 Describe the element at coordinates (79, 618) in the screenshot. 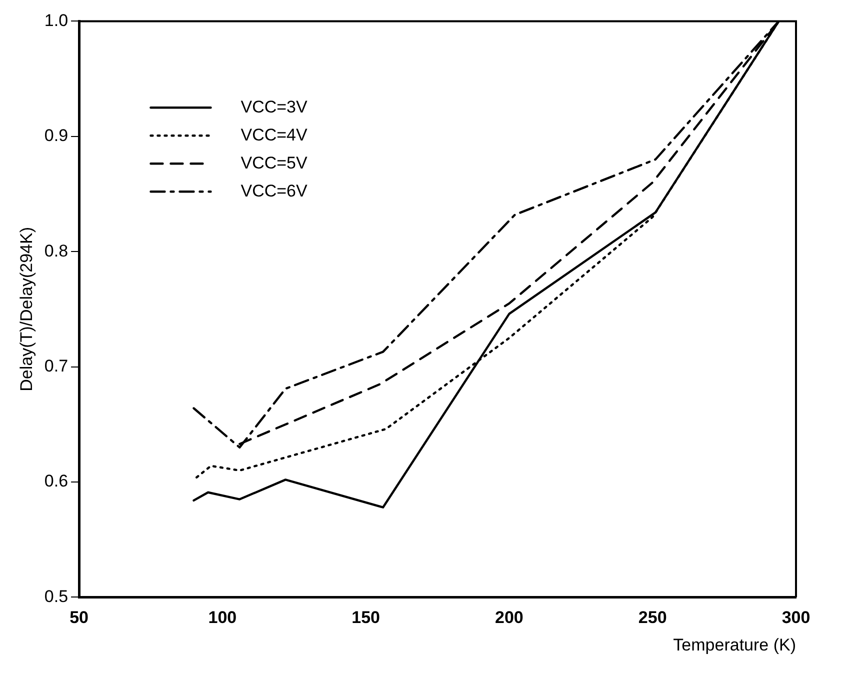

I see `x-tick-label: 50` at that location.